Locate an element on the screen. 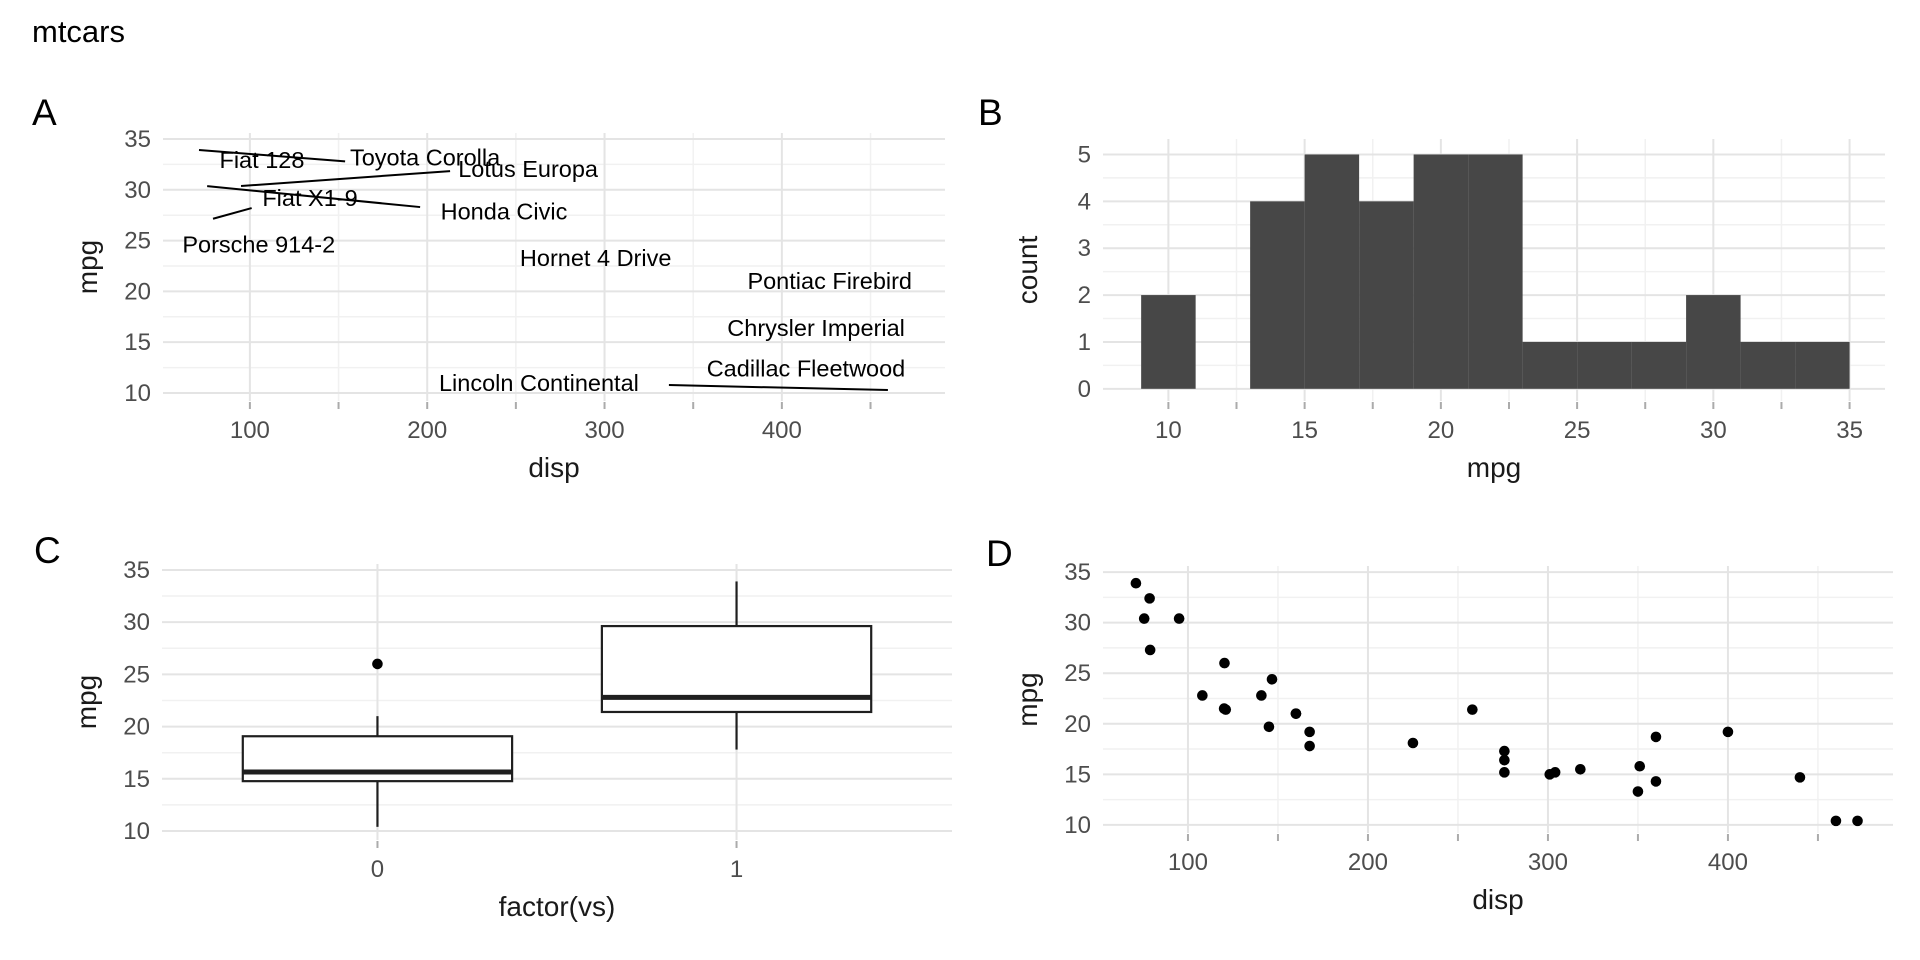 The height and width of the screenshot is (960, 1920). x-tick-label: 35 is located at coordinates (1849, 430).